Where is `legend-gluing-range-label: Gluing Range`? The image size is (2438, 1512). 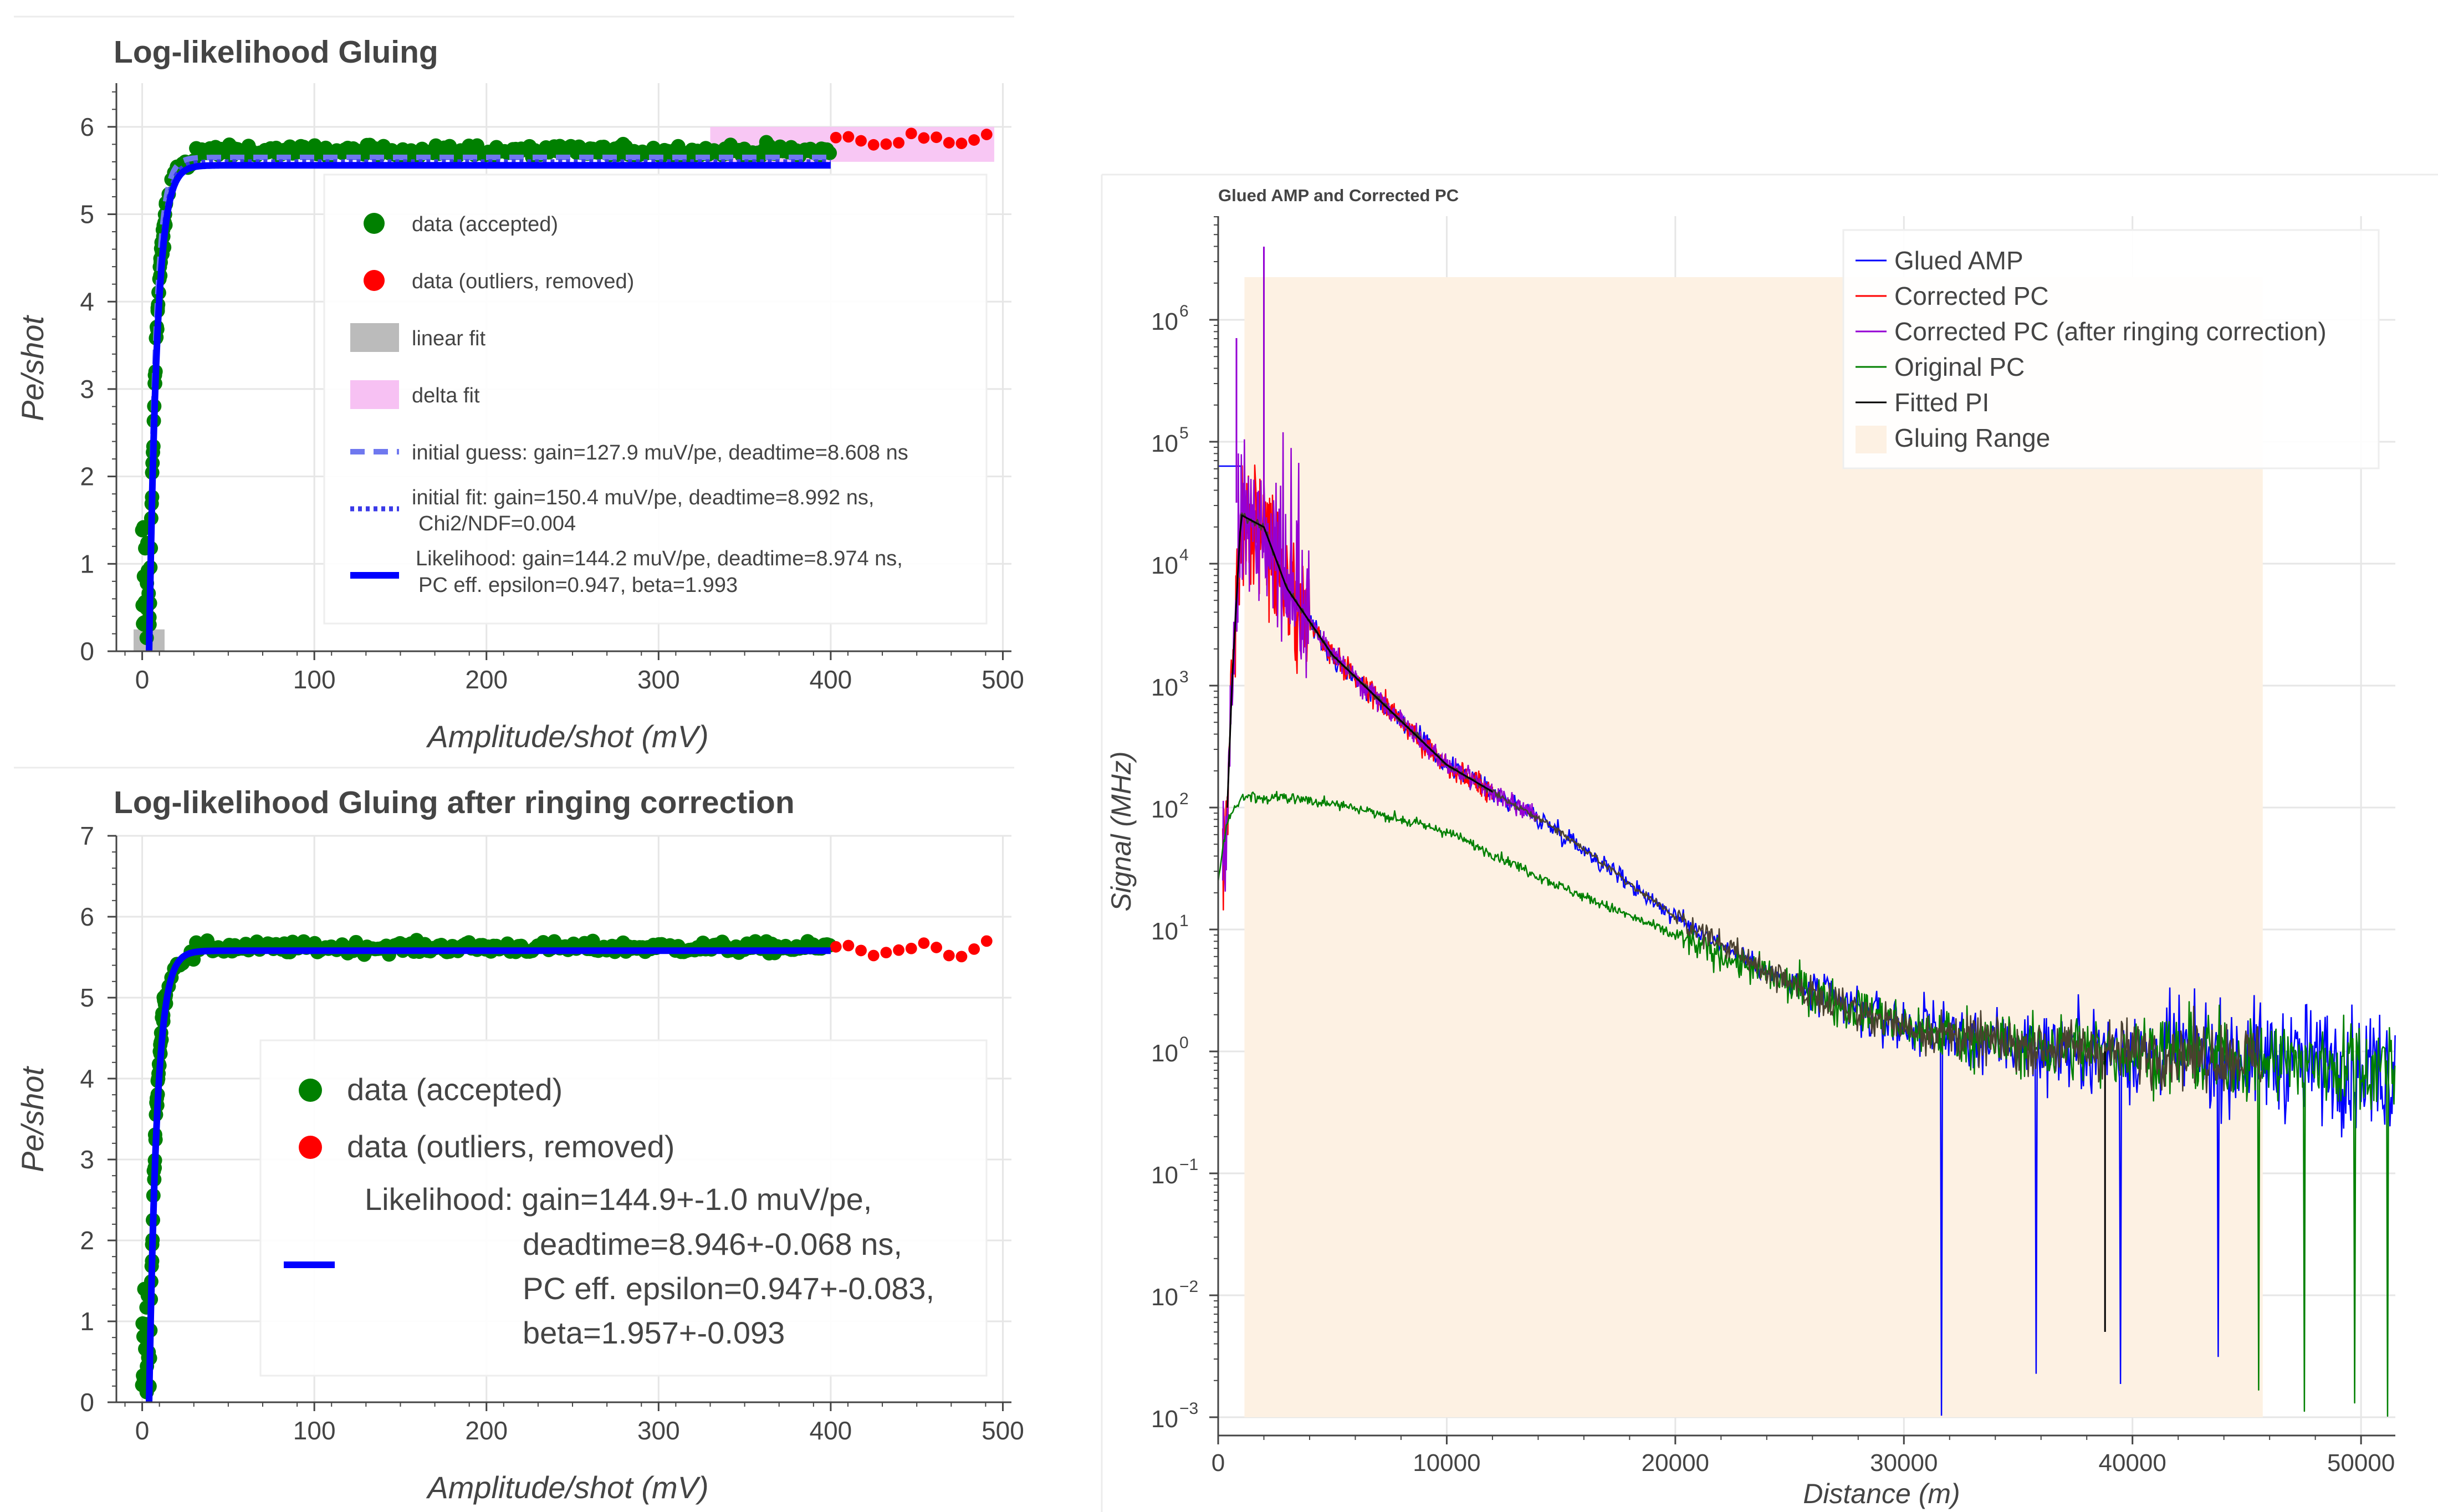
legend-gluing-range-label: Gluing Range is located at coordinates (1972, 437).